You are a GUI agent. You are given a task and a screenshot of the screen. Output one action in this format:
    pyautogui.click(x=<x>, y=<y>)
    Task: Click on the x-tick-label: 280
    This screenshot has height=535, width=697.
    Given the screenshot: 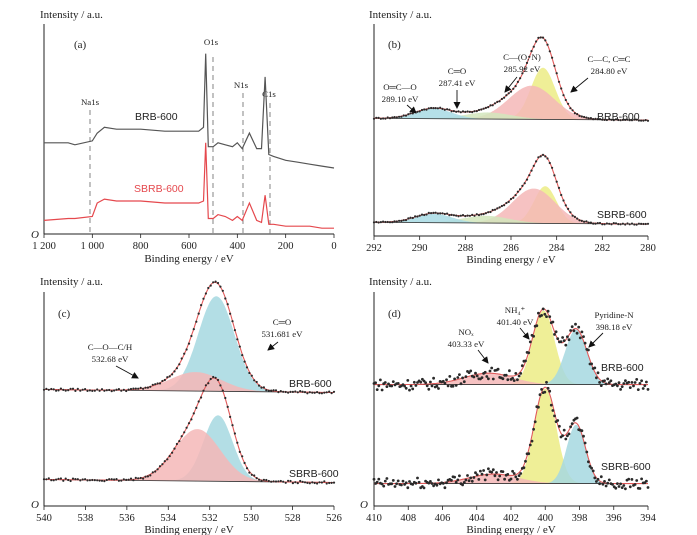 What is the action you would take?
    pyautogui.click(x=648, y=248)
    